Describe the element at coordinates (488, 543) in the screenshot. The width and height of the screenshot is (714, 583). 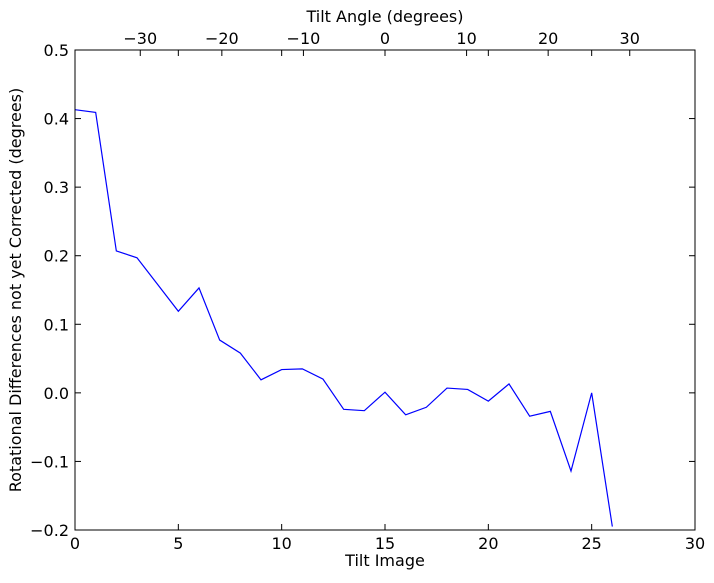
I see `x-tick-label: 20` at that location.